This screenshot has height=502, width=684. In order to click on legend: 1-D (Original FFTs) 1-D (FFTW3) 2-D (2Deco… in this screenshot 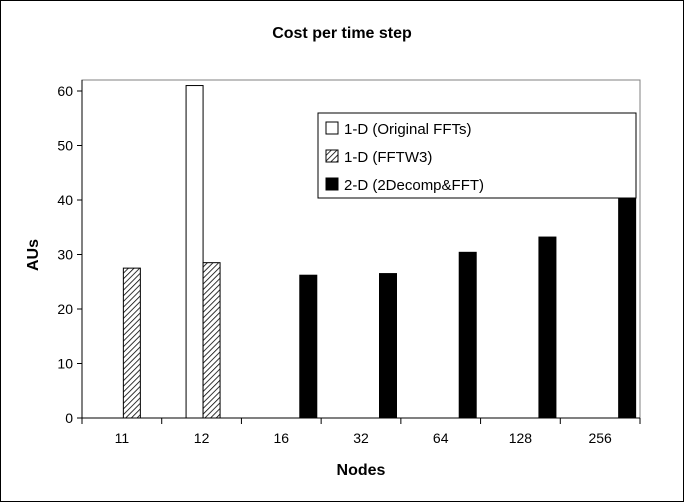, I will do `click(477, 155)`.